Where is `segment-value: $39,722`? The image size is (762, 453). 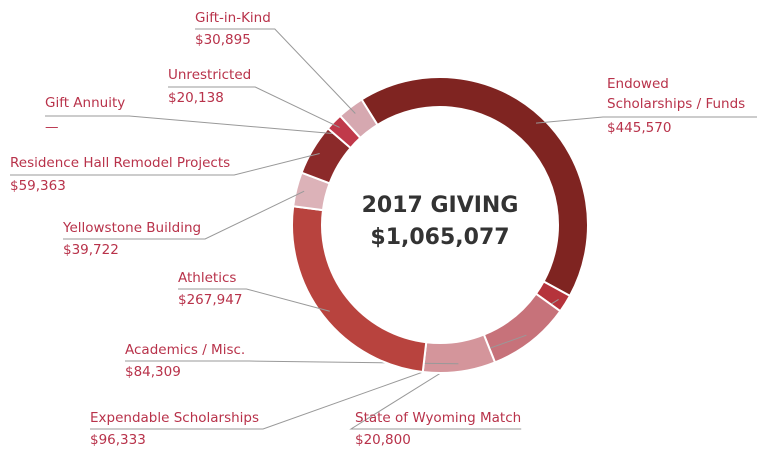 segment-value: $39,722 is located at coordinates (91, 250).